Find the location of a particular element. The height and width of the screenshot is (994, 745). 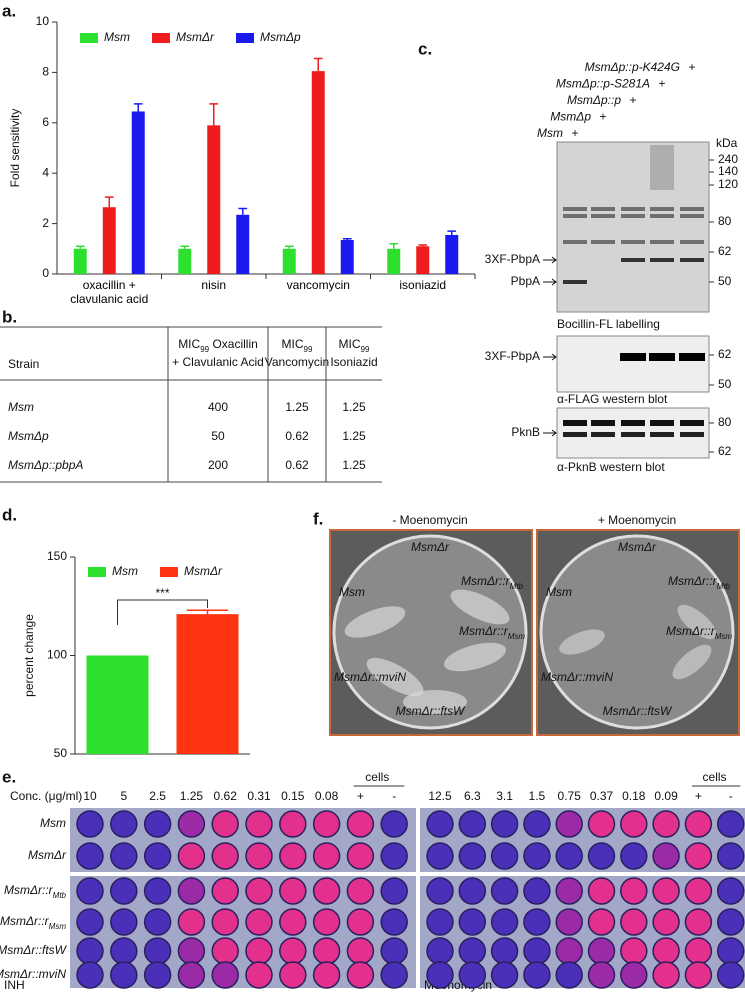

x-tick-label: nisin is located at coordinates (214, 285).